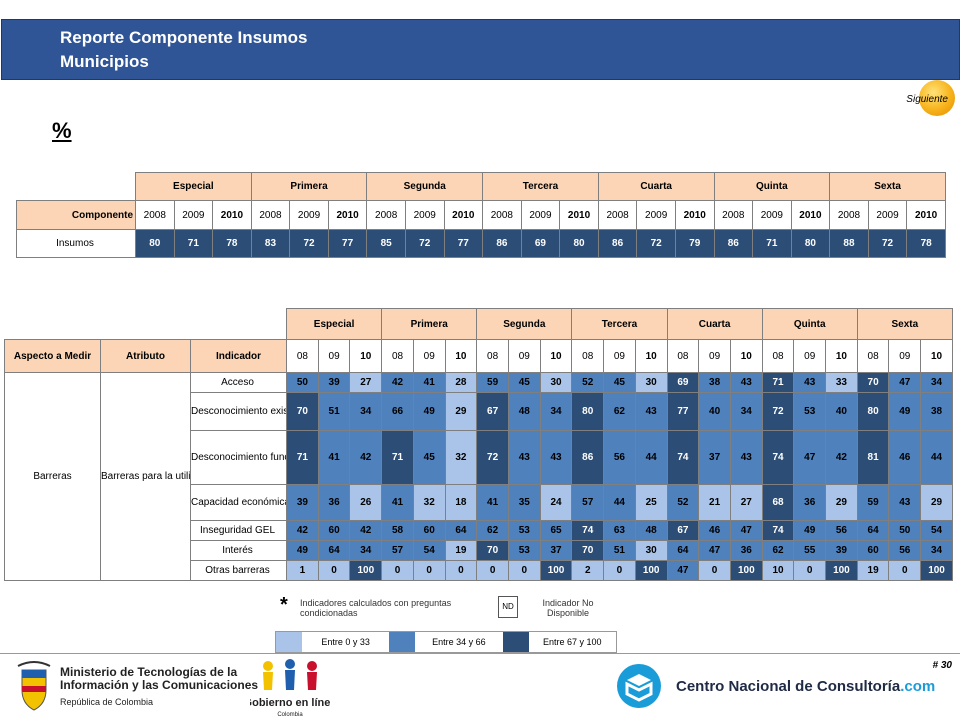 The image size is (960, 720). I want to click on value-cell: 18, so click(461, 502).